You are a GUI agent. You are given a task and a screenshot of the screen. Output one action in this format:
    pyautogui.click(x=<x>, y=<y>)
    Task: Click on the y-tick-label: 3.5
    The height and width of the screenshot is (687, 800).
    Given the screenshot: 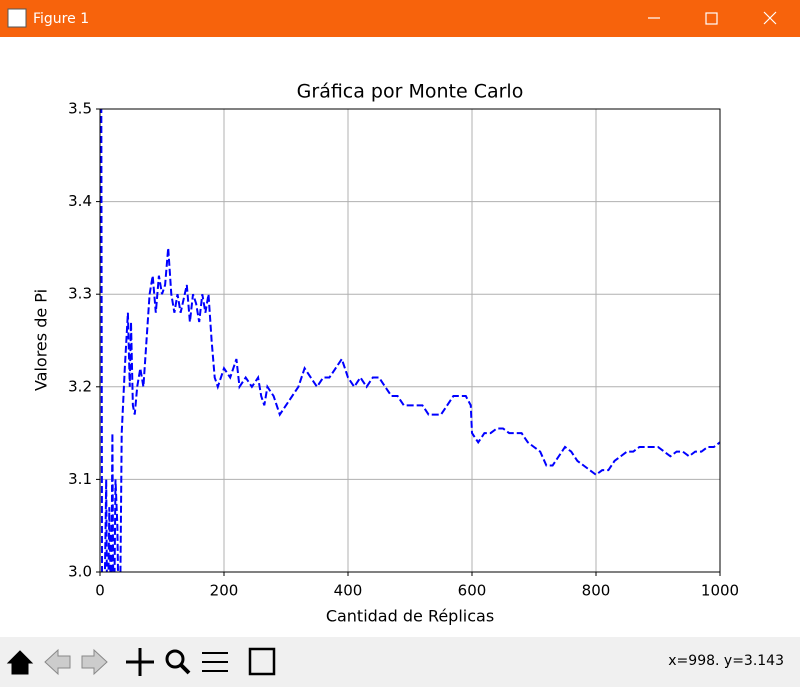 What is the action you would take?
    pyautogui.click(x=80, y=109)
    